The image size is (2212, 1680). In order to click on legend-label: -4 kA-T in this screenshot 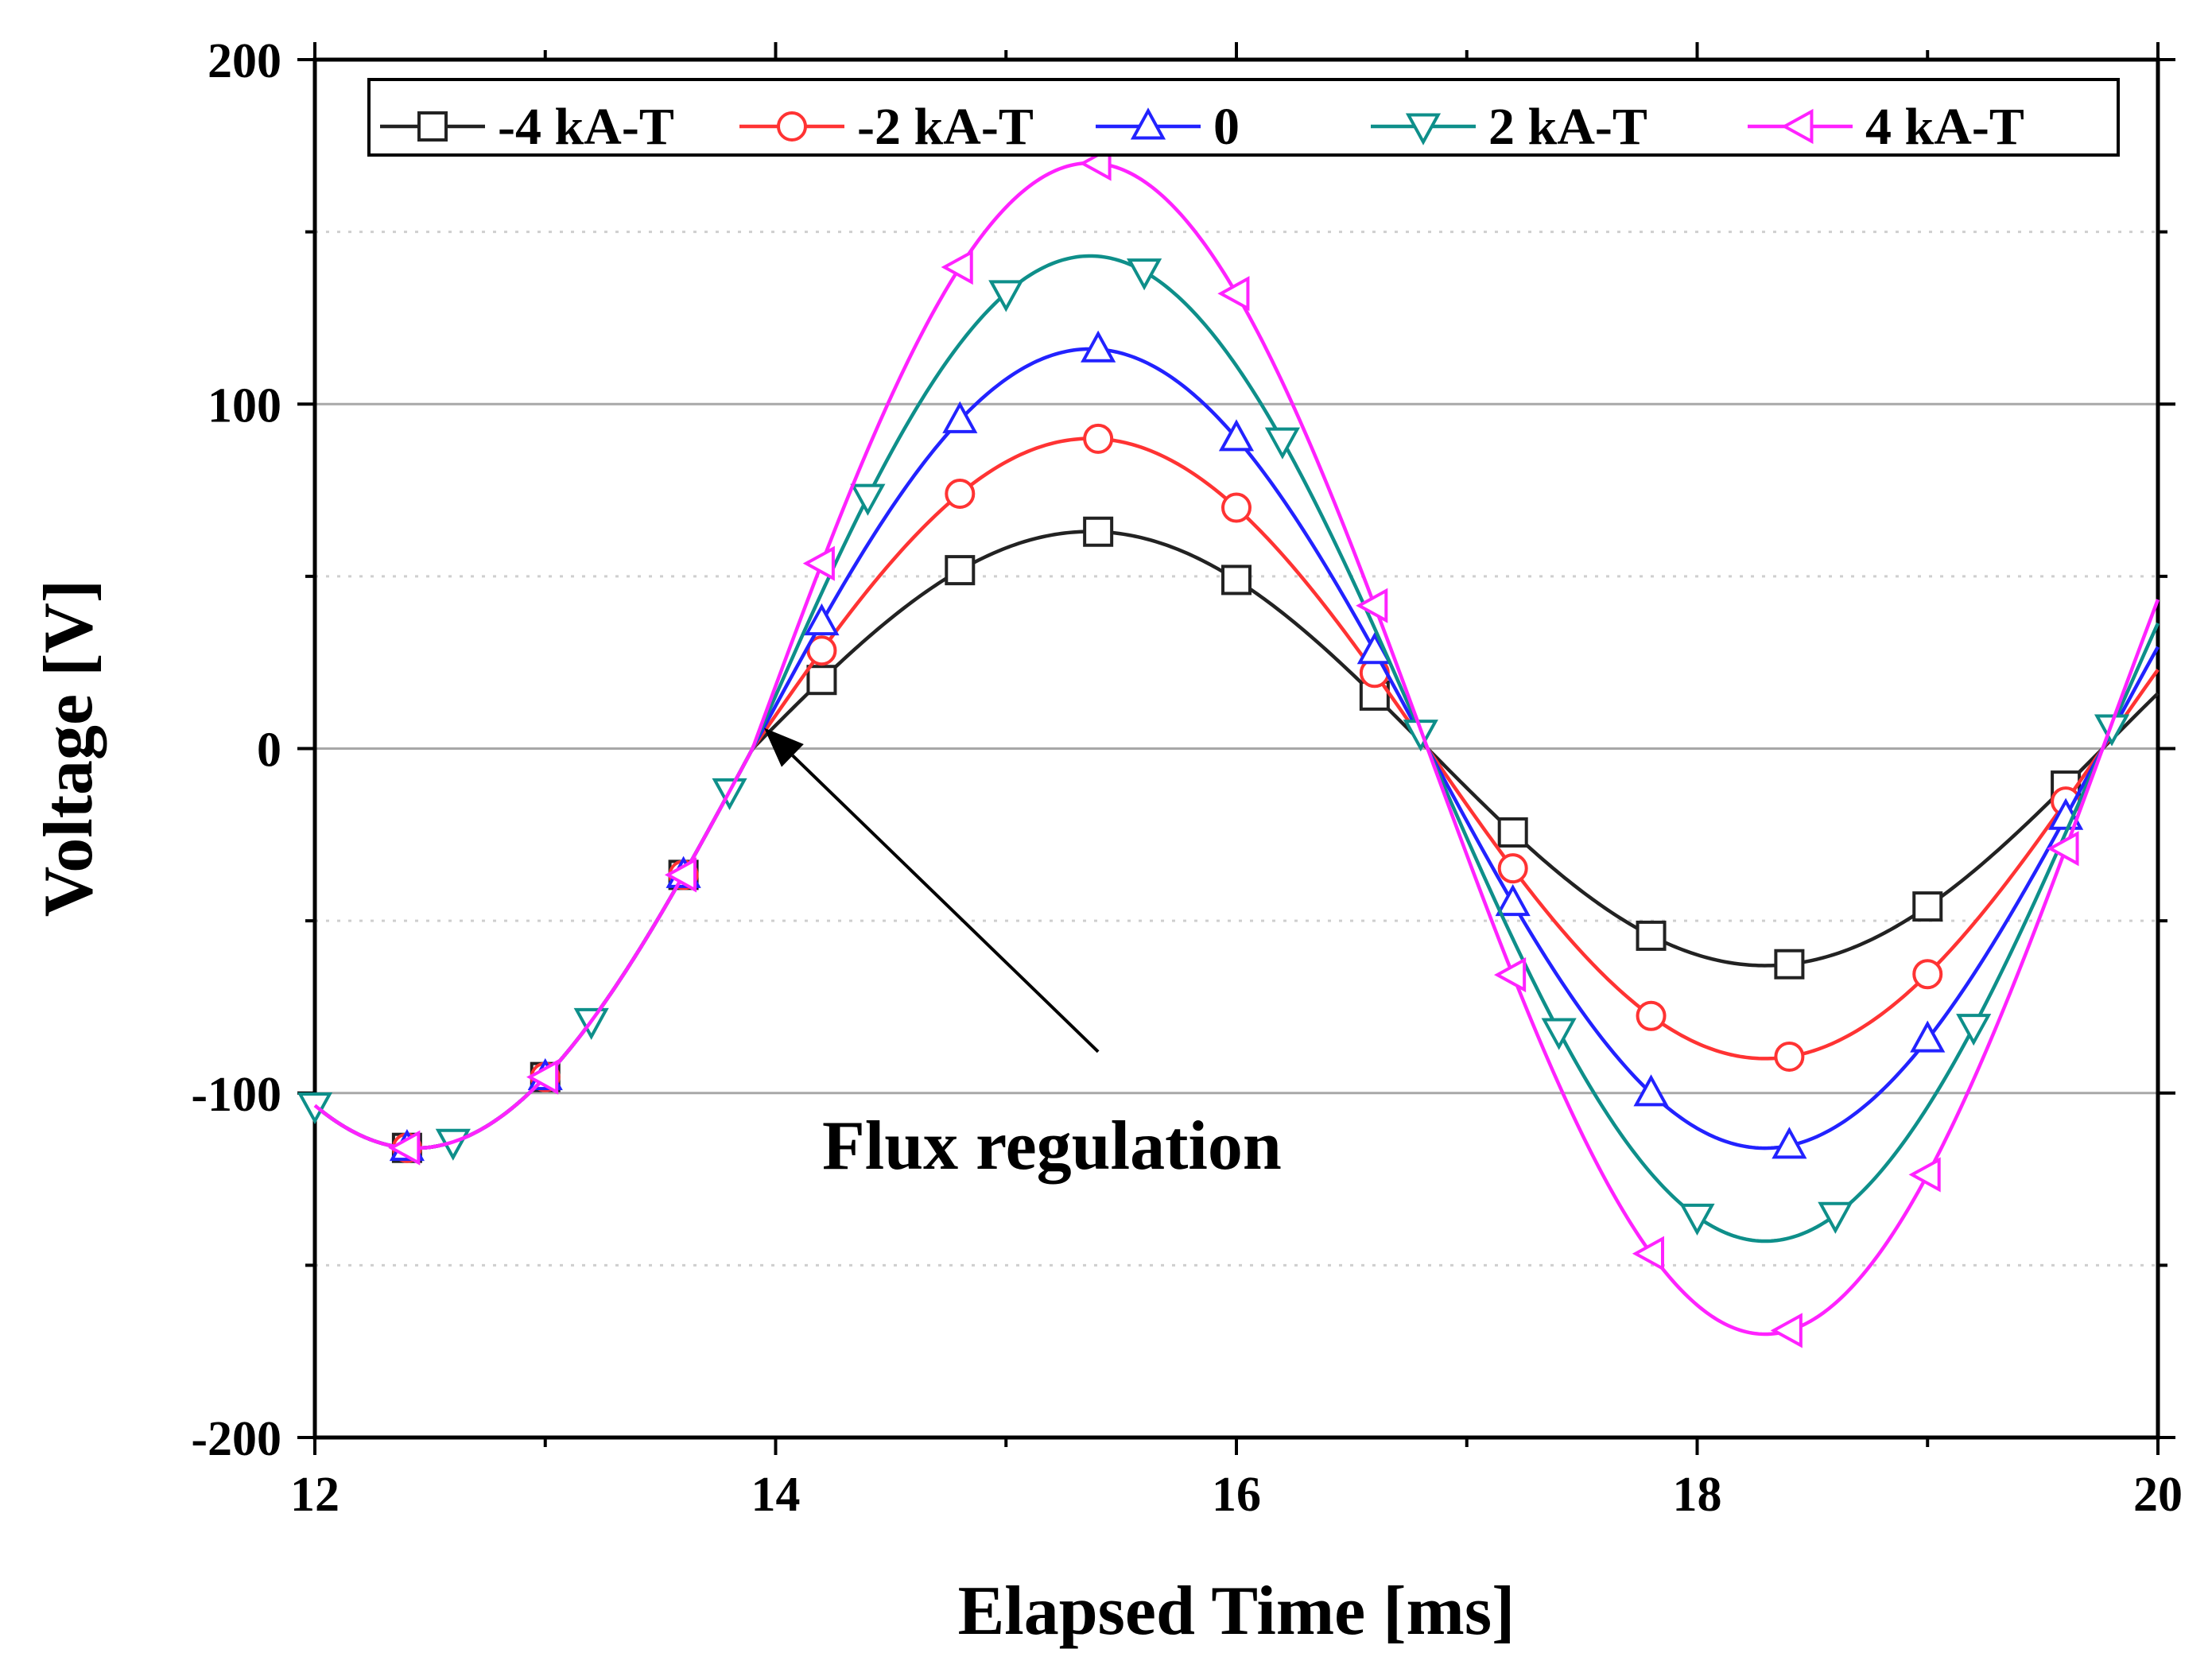, I will do `click(586, 127)`.